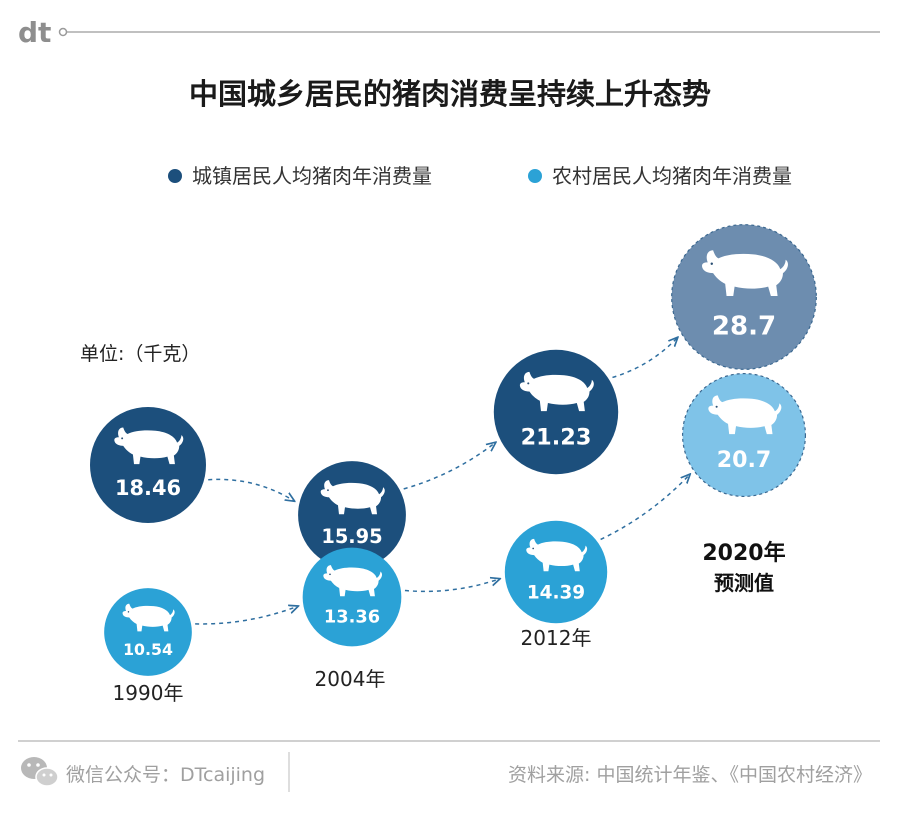  Describe the element at coordinates (672, 176) in the screenshot. I see `legend-label-rural: 农村居民人均猪肉年消费量` at that location.